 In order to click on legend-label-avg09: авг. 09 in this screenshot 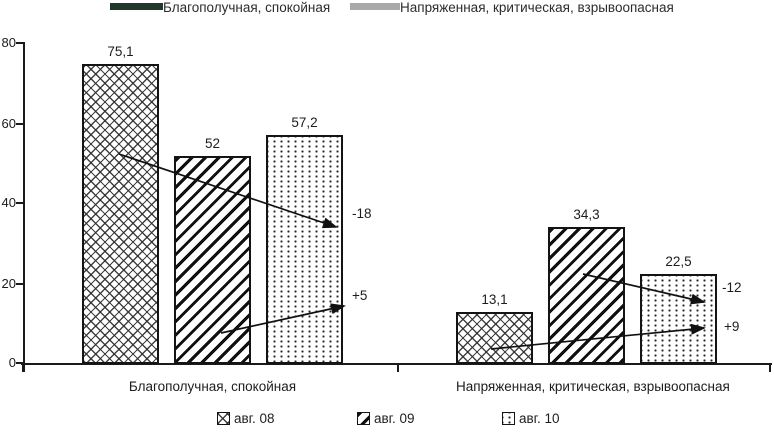, I will do `click(394, 418)`.